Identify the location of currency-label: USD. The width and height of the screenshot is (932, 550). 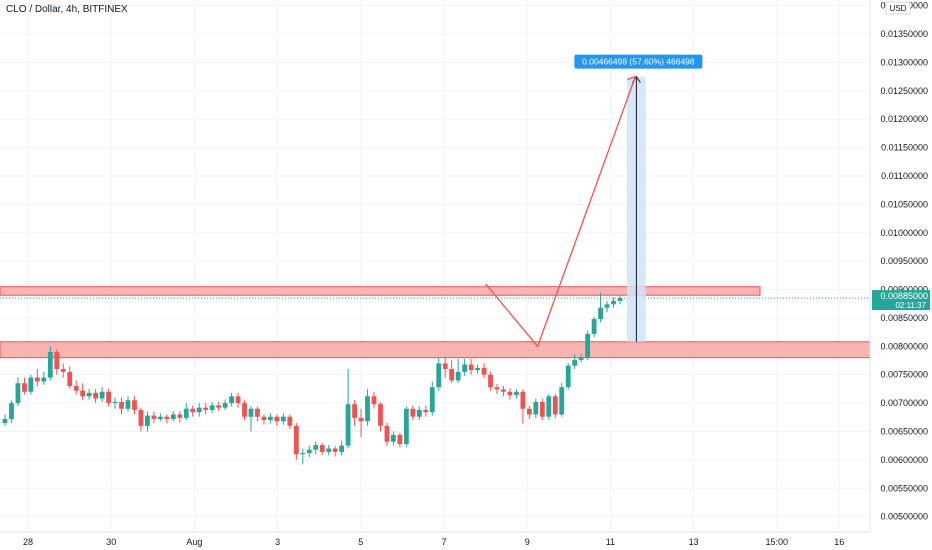
(898, 8).